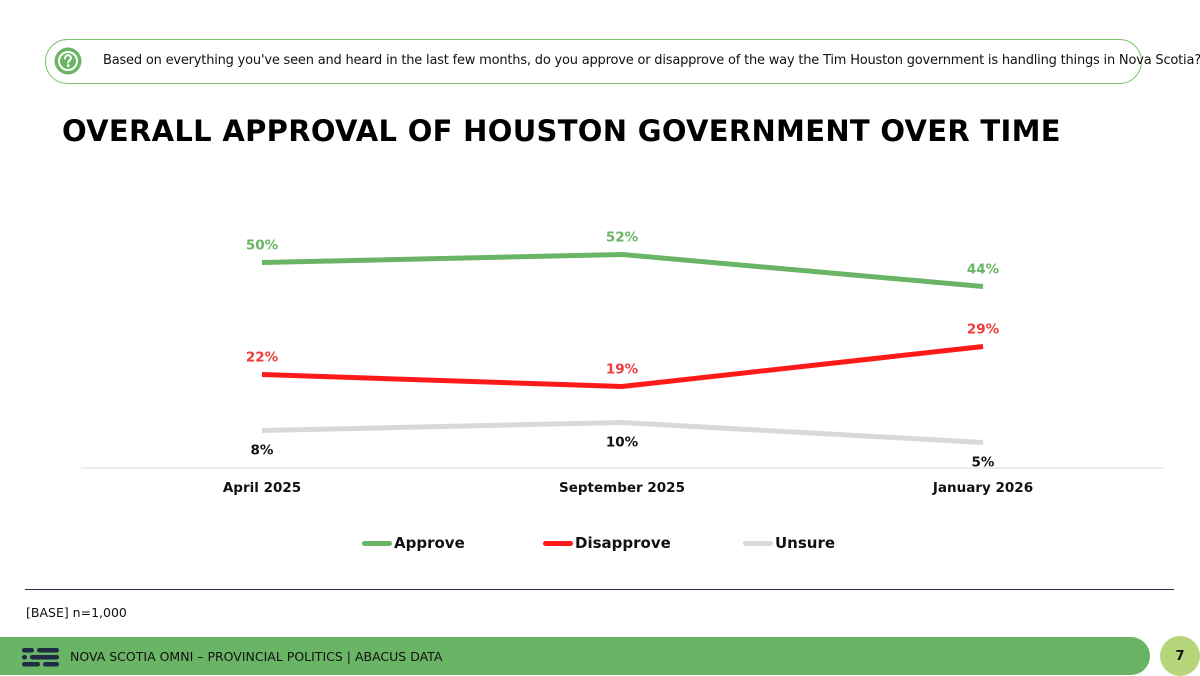 This screenshot has width=1200, height=676. Describe the element at coordinates (76, 612) in the screenshot. I see `base-note: [BASE] n=1,000` at that location.